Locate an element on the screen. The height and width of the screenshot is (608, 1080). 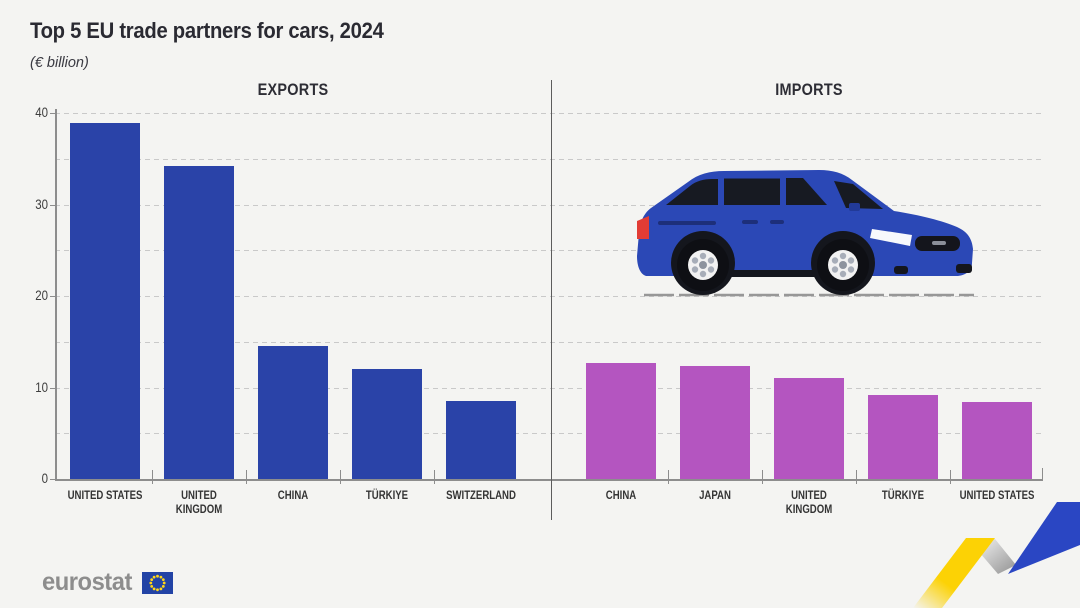
bar-exports-united-kingdom is located at coordinates (199, 322).